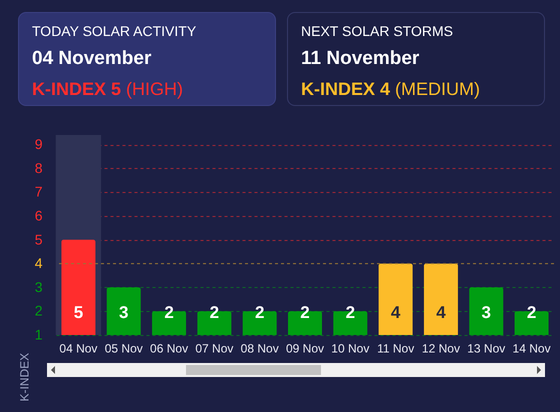 The height and width of the screenshot is (412, 560). Describe the element at coordinates (123, 349) in the screenshot. I see `x-tick-label: 05 Nov` at that location.